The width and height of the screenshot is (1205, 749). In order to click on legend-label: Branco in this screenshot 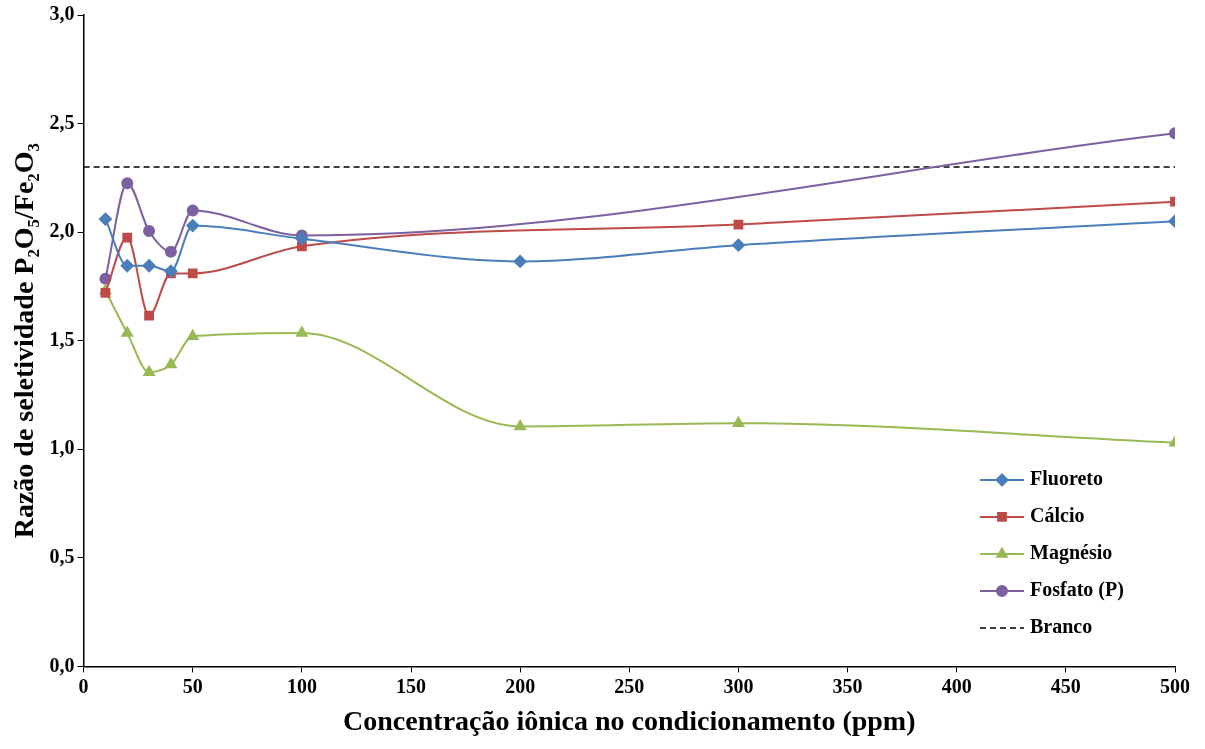, I will do `click(1061, 626)`.